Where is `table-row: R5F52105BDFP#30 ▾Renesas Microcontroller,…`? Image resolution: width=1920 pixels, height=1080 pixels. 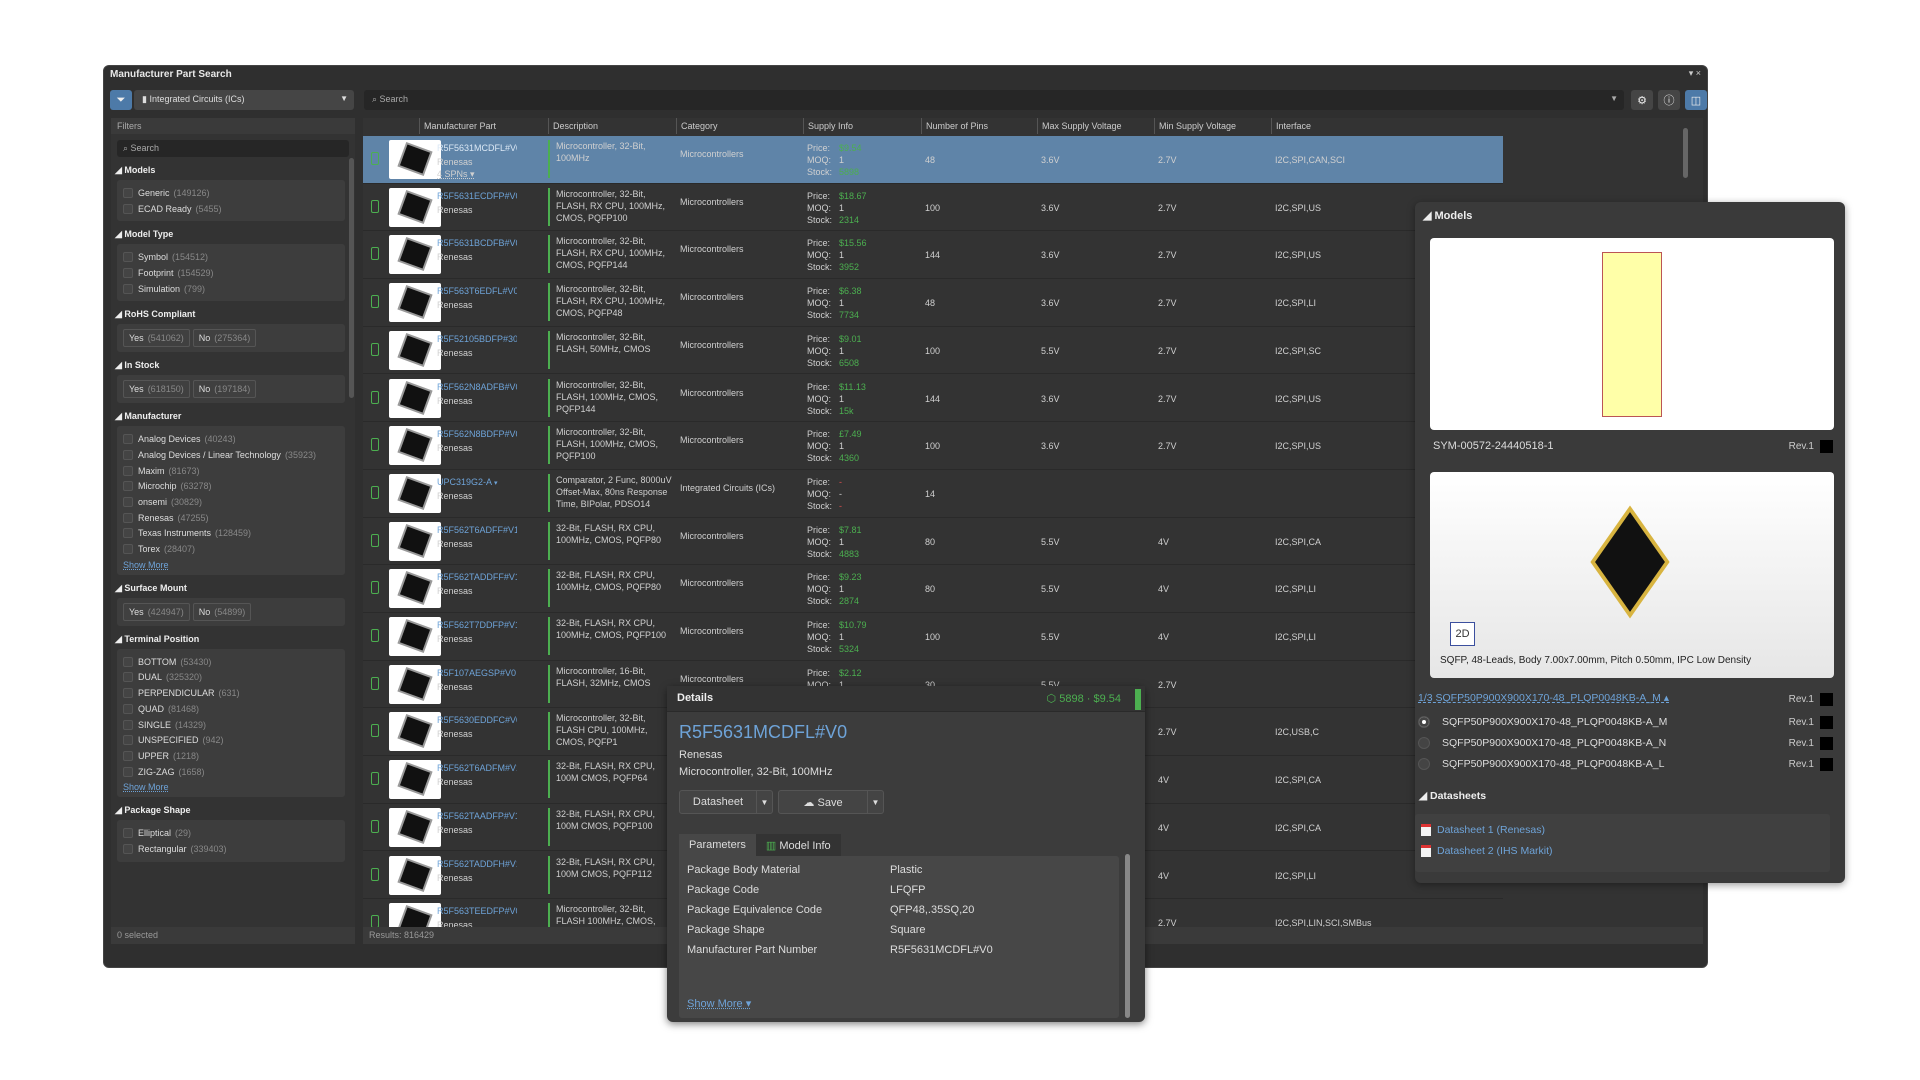 table-row: R5F52105BDFP#30 ▾Renesas Microcontroller,… is located at coordinates (933, 351).